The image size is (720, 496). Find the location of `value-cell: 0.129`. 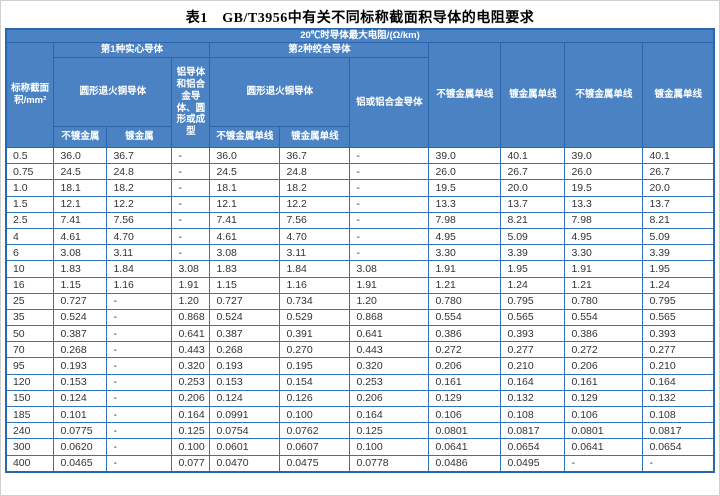

value-cell: 0.129 is located at coordinates (604, 398).